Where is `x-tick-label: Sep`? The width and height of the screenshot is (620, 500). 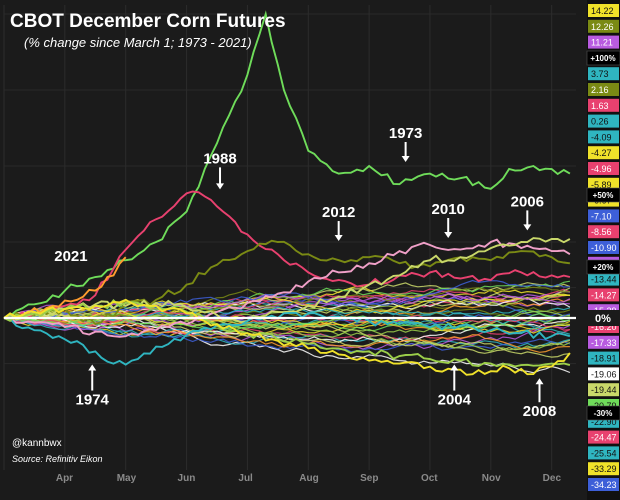
x-tick-label: Sep is located at coordinates (369, 478).